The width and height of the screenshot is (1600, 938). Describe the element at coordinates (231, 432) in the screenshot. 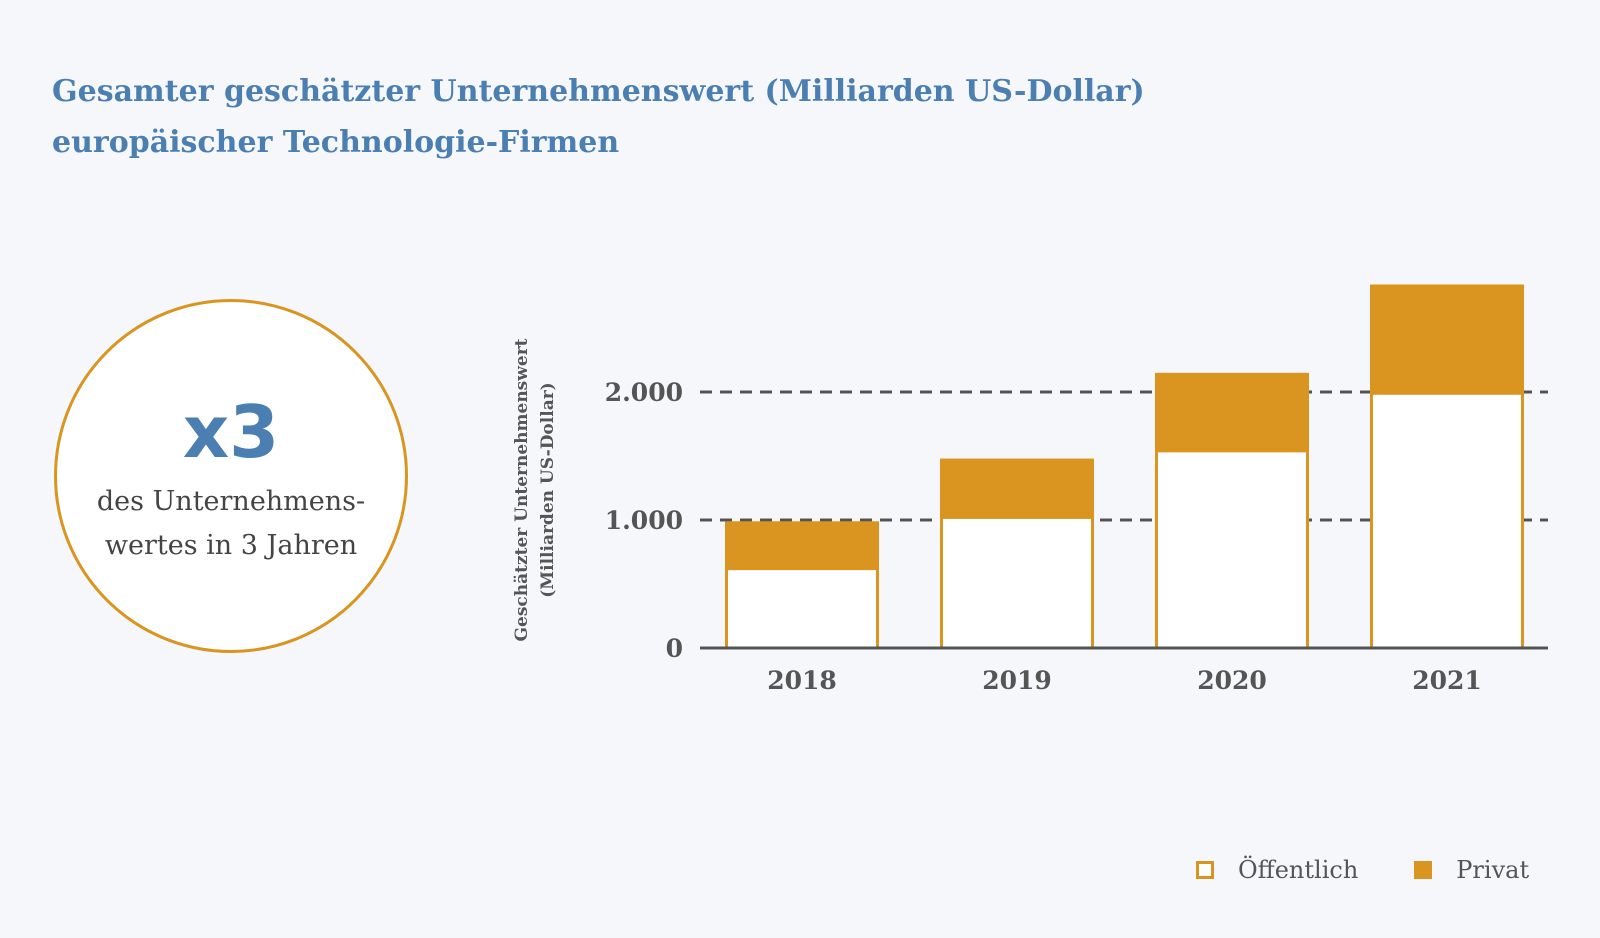

I see `highlight-multiplier: x3` at that location.